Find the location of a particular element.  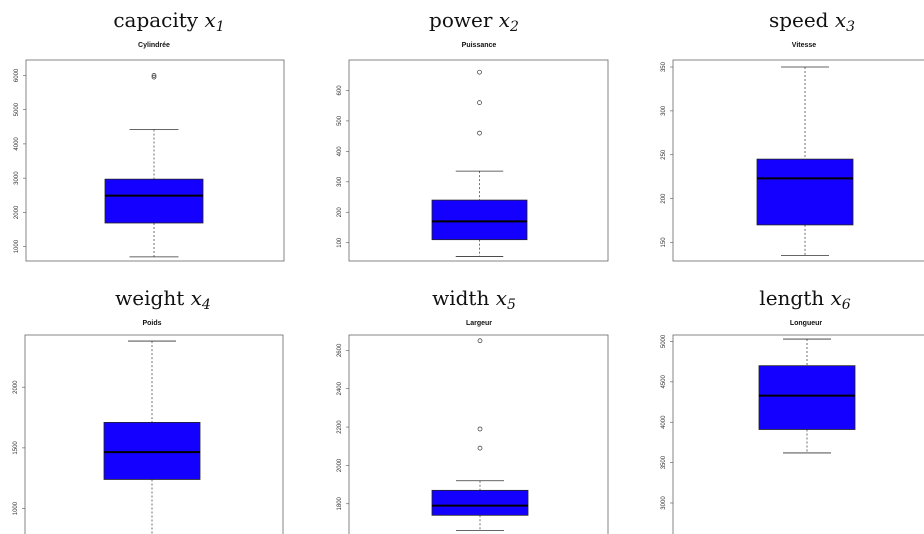

y-tick-label: 250 is located at coordinates (664, 154).